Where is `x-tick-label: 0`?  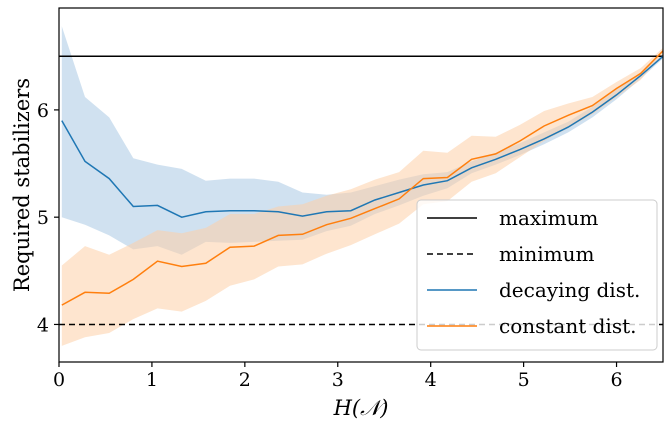
x-tick-label: 0 is located at coordinates (59, 380).